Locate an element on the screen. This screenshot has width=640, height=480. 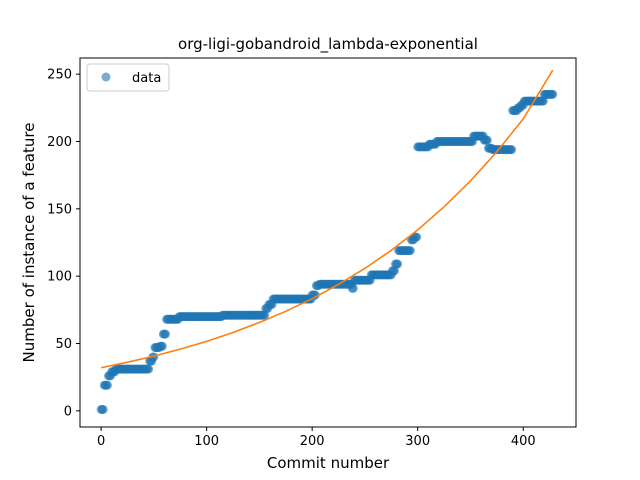
x-tick-label: 400 is located at coordinates (523, 441).